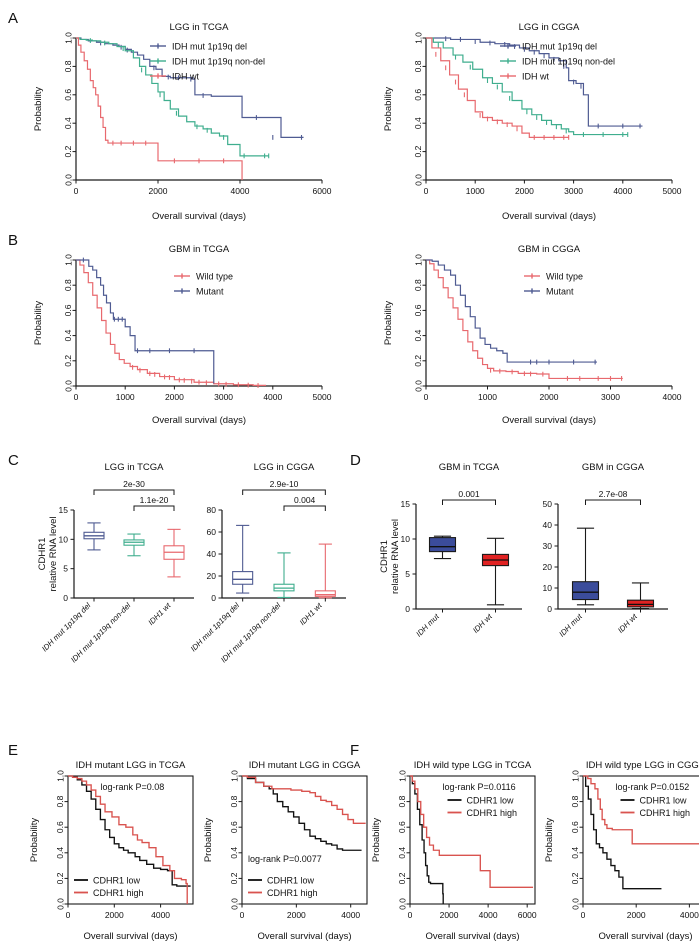 The height and width of the screenshot is (950, 699). I want to click on y-tick-label: 0, so click(407, 609).